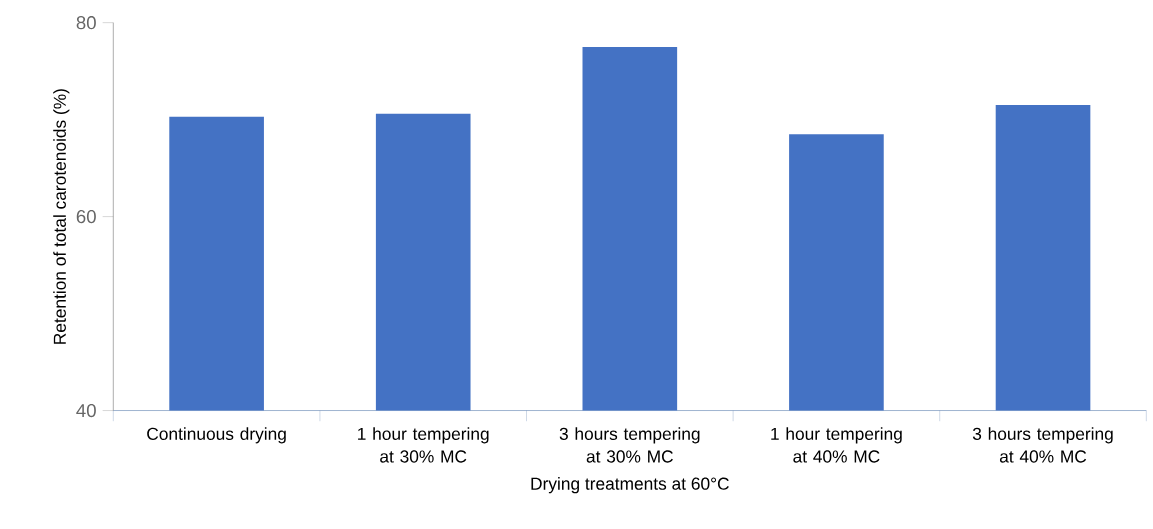 The width and height of the screenshot is (1153, 529). What do you see at coordinates (86, 22) in the screenshot?
I see `y-tick-label: 80` at bounding box center [86, 22].